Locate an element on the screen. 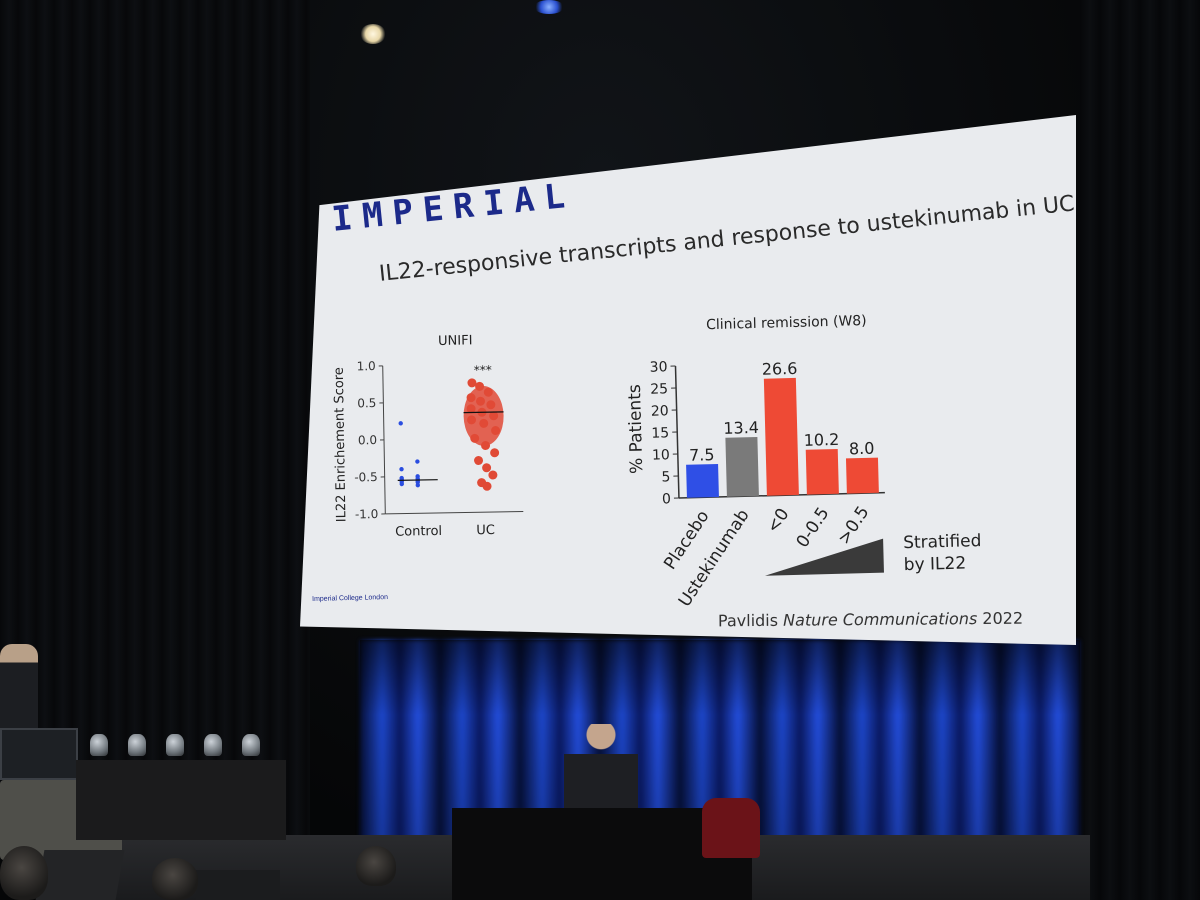  x-tick-label: 0-0.5 is located at coordinates (813, 528).